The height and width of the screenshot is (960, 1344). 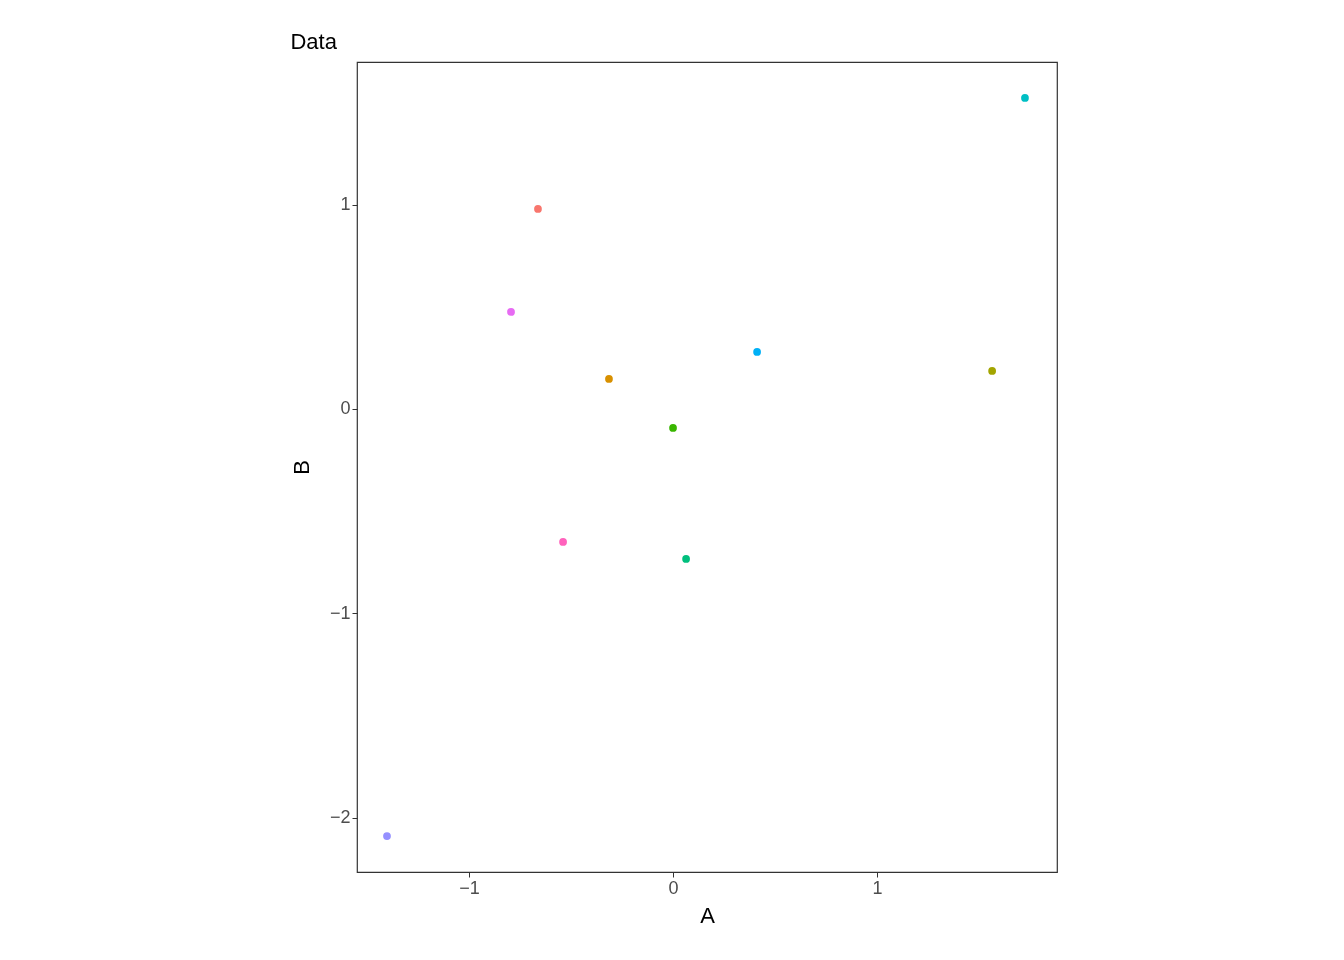 I want to click on chart-title: Data, so click(x=314, y=41).